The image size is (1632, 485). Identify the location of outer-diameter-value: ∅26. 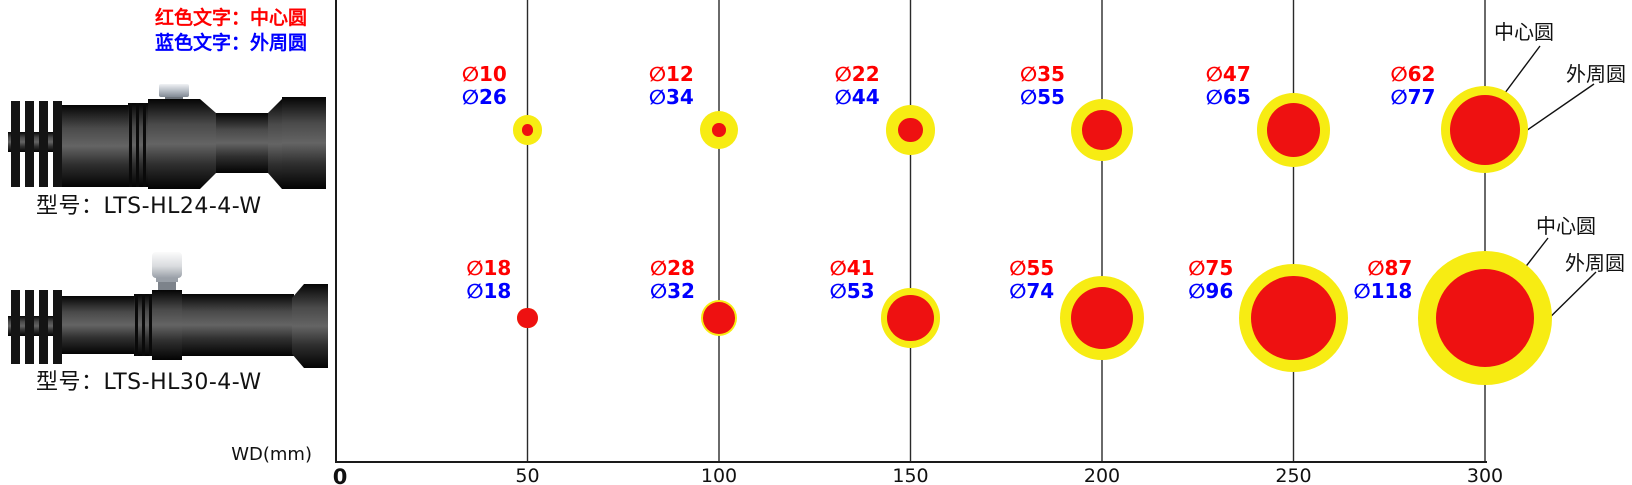
(484, 97).